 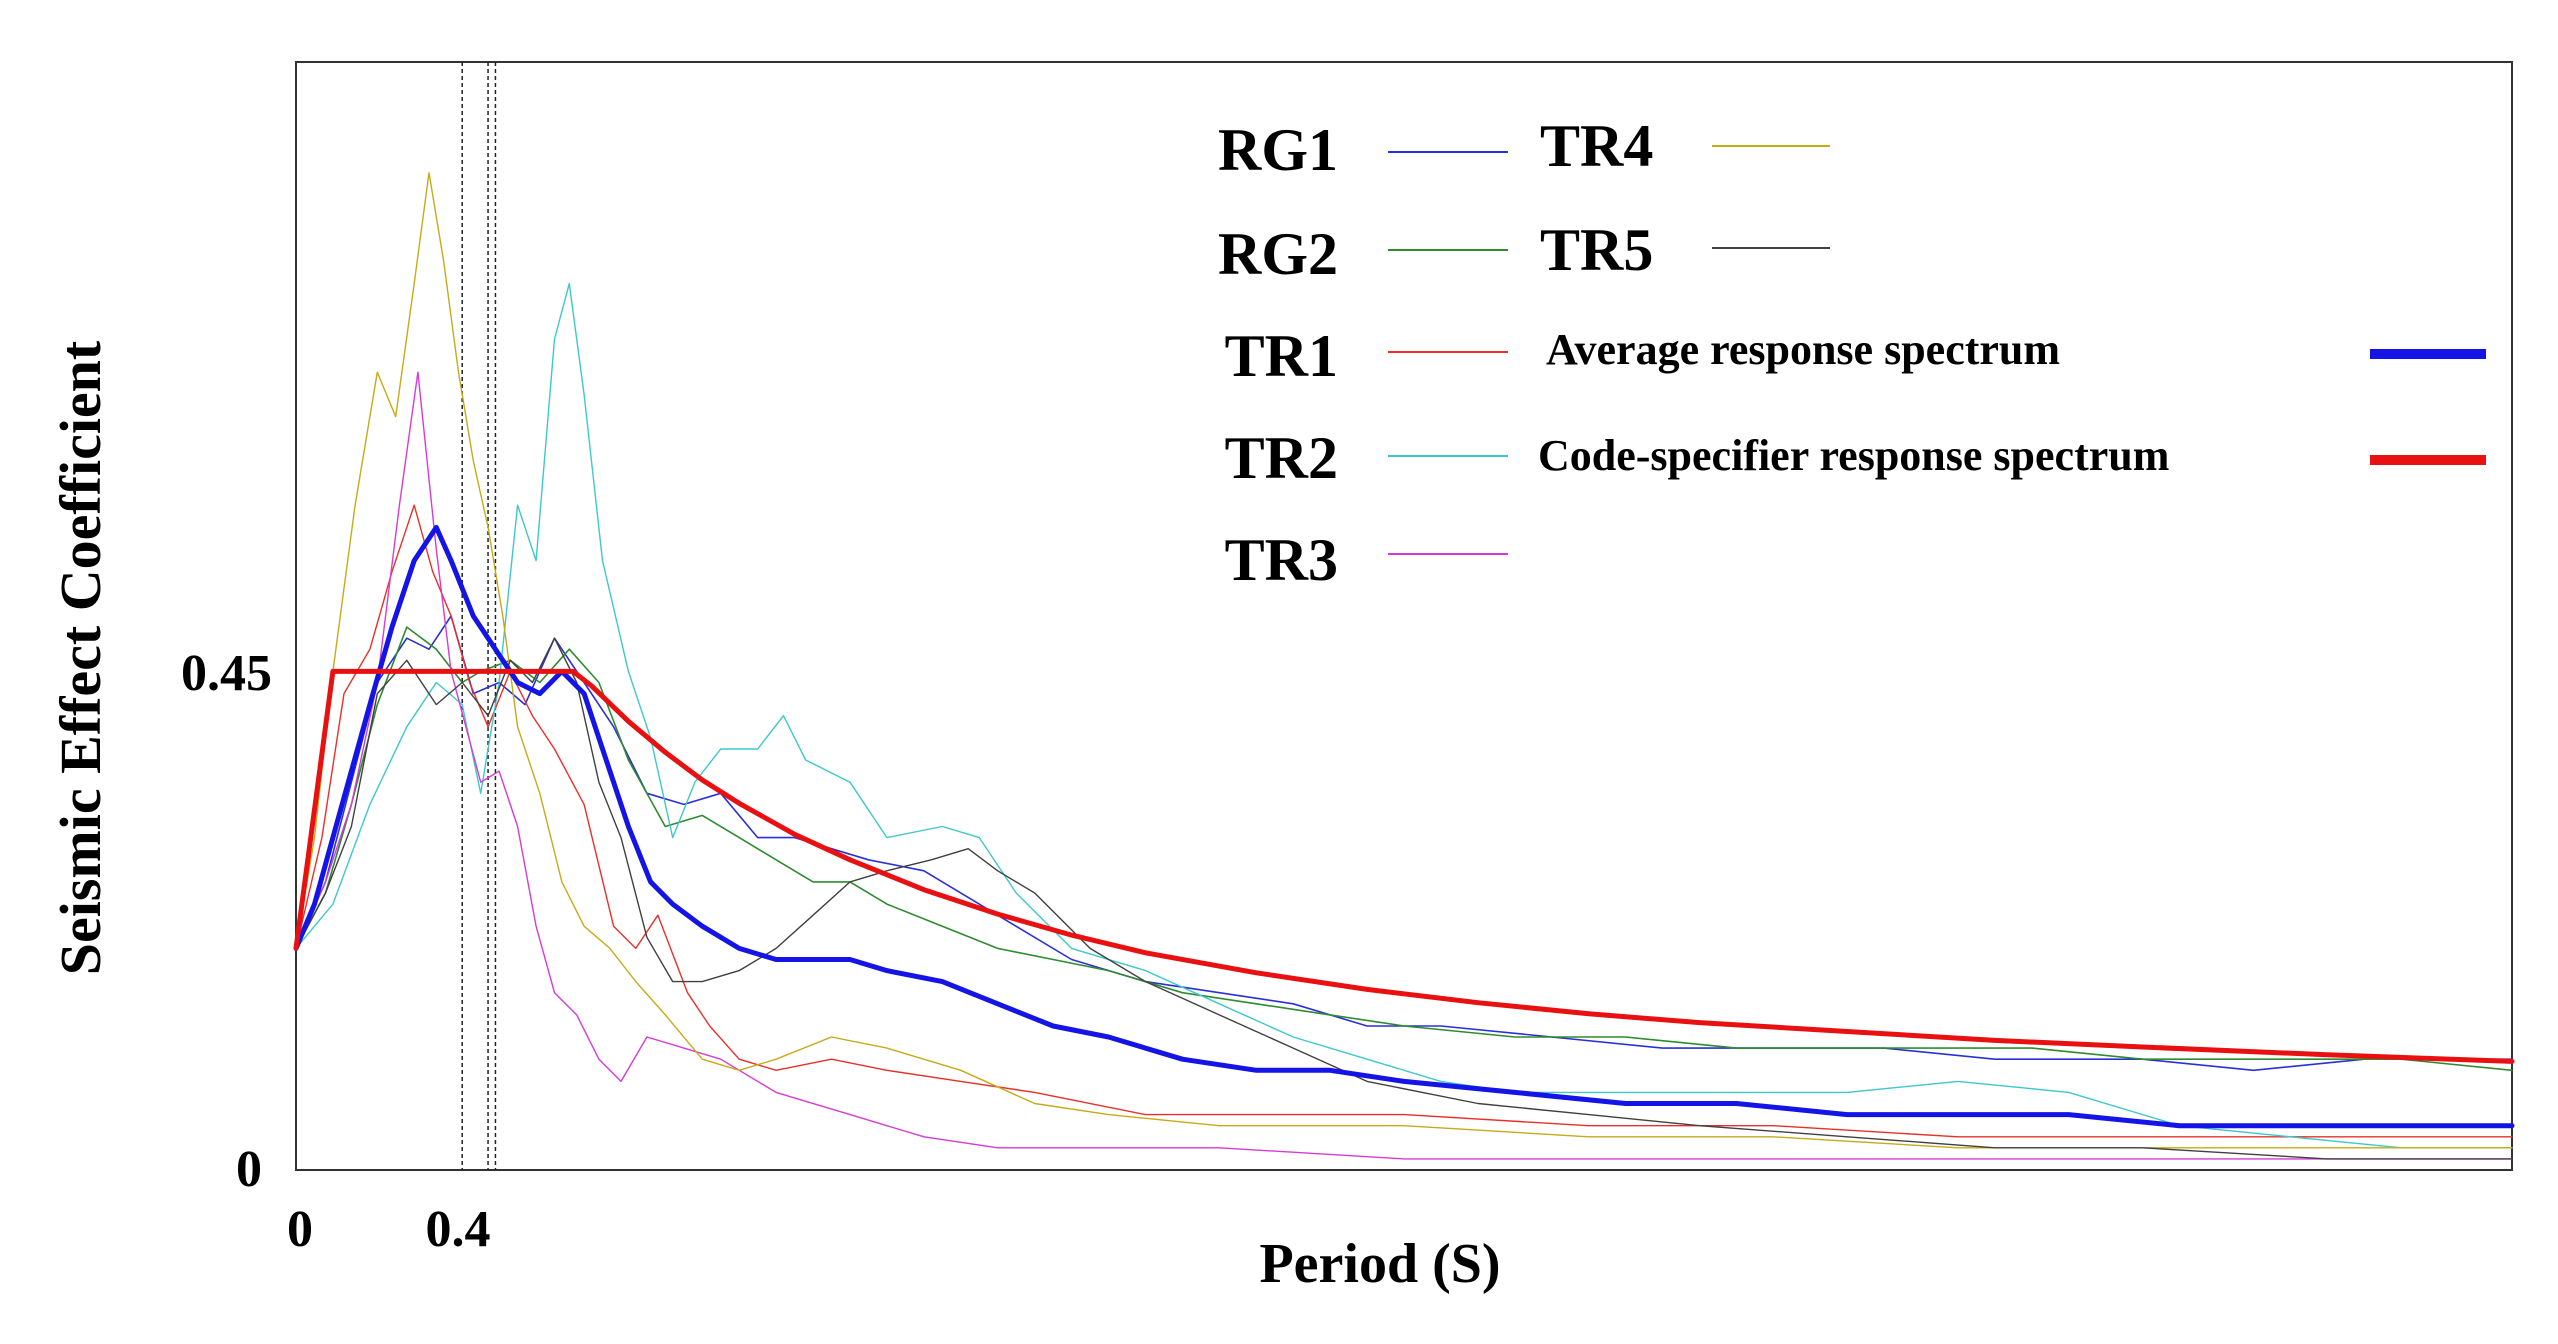 I want to click on y-tick-label-045: 0.45, so click(x=226, y=673).